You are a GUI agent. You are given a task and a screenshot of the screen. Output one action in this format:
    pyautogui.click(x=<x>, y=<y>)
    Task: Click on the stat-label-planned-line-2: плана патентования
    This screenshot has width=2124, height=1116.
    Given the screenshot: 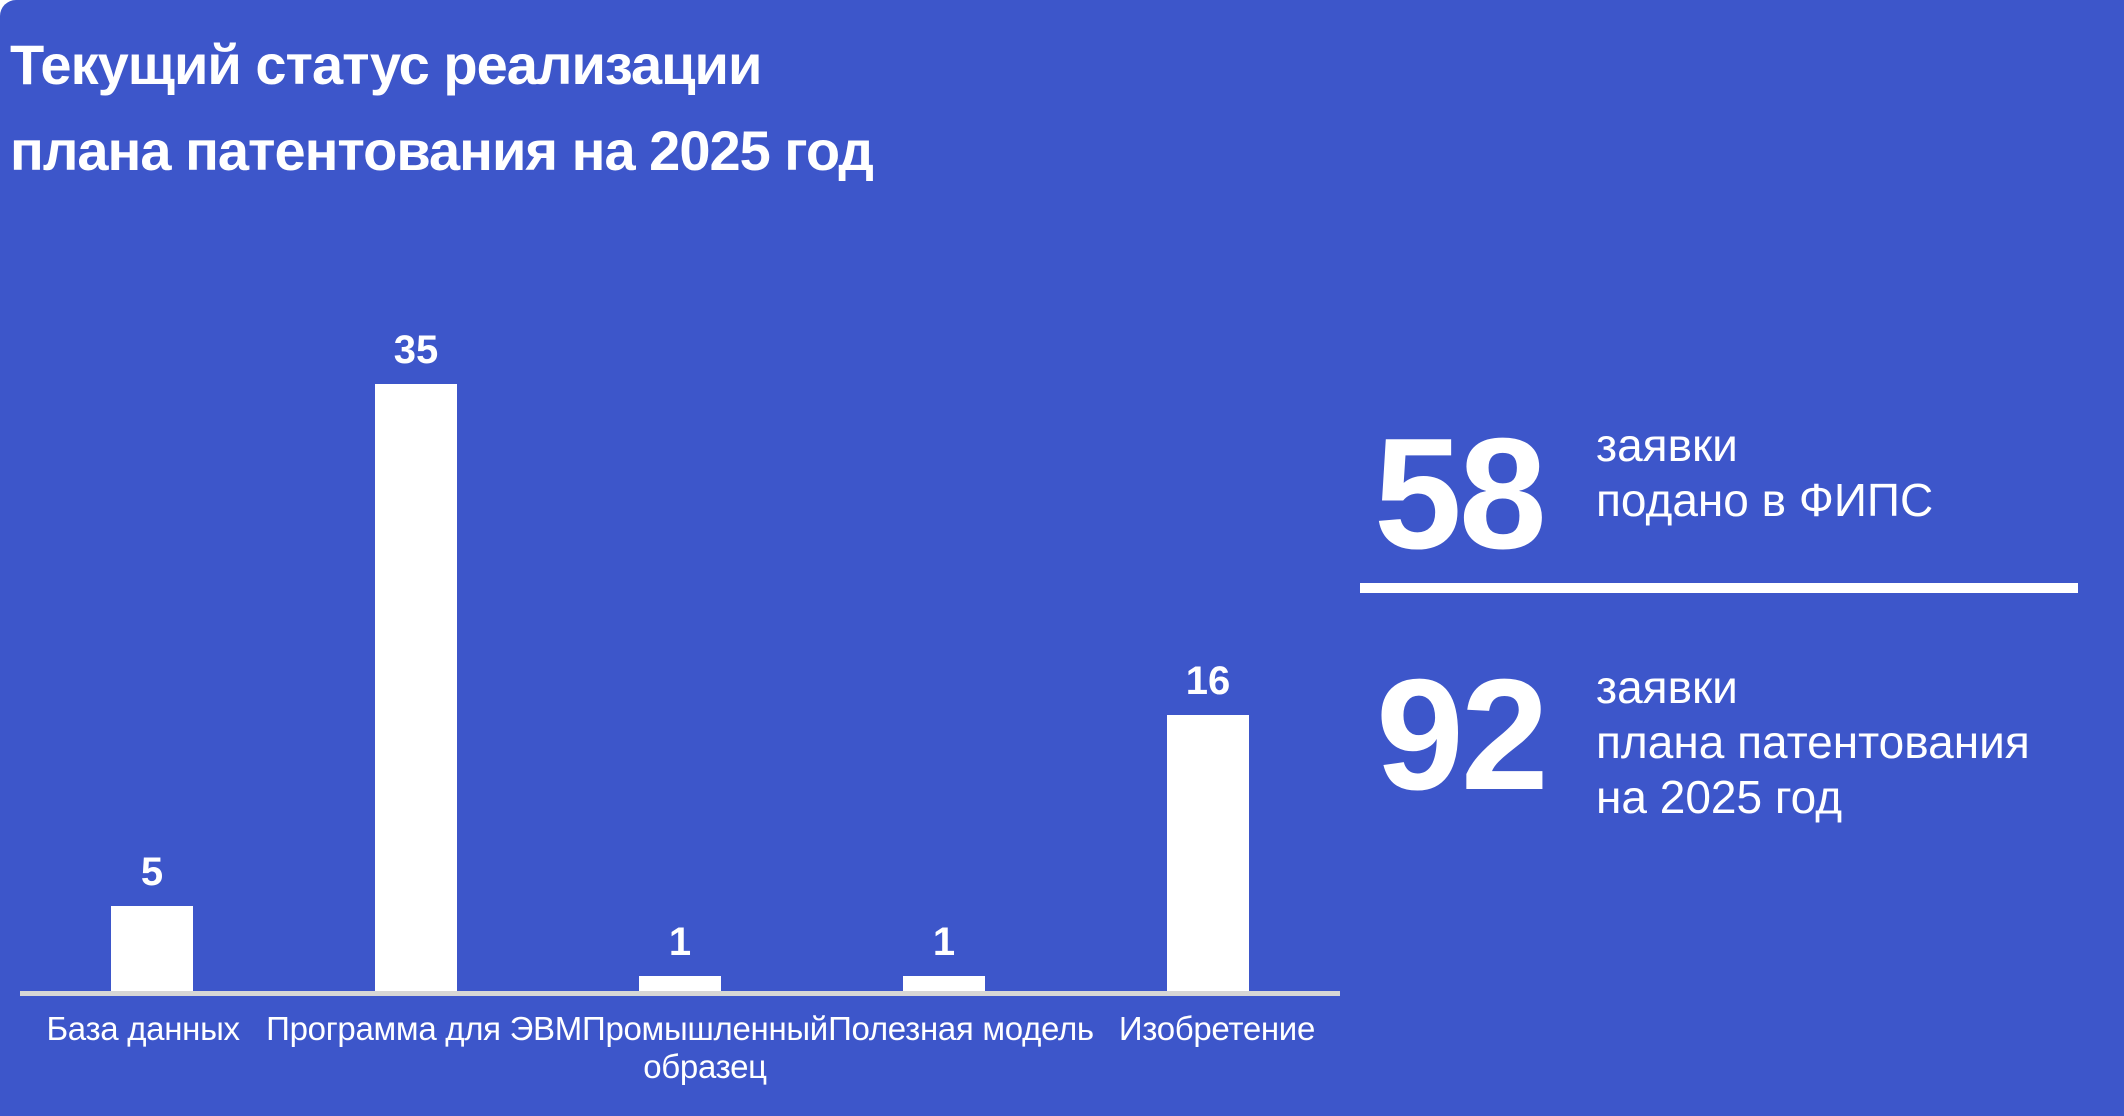 What is the action you would take?
    pyautogui.click(x=1813, y=742)
    